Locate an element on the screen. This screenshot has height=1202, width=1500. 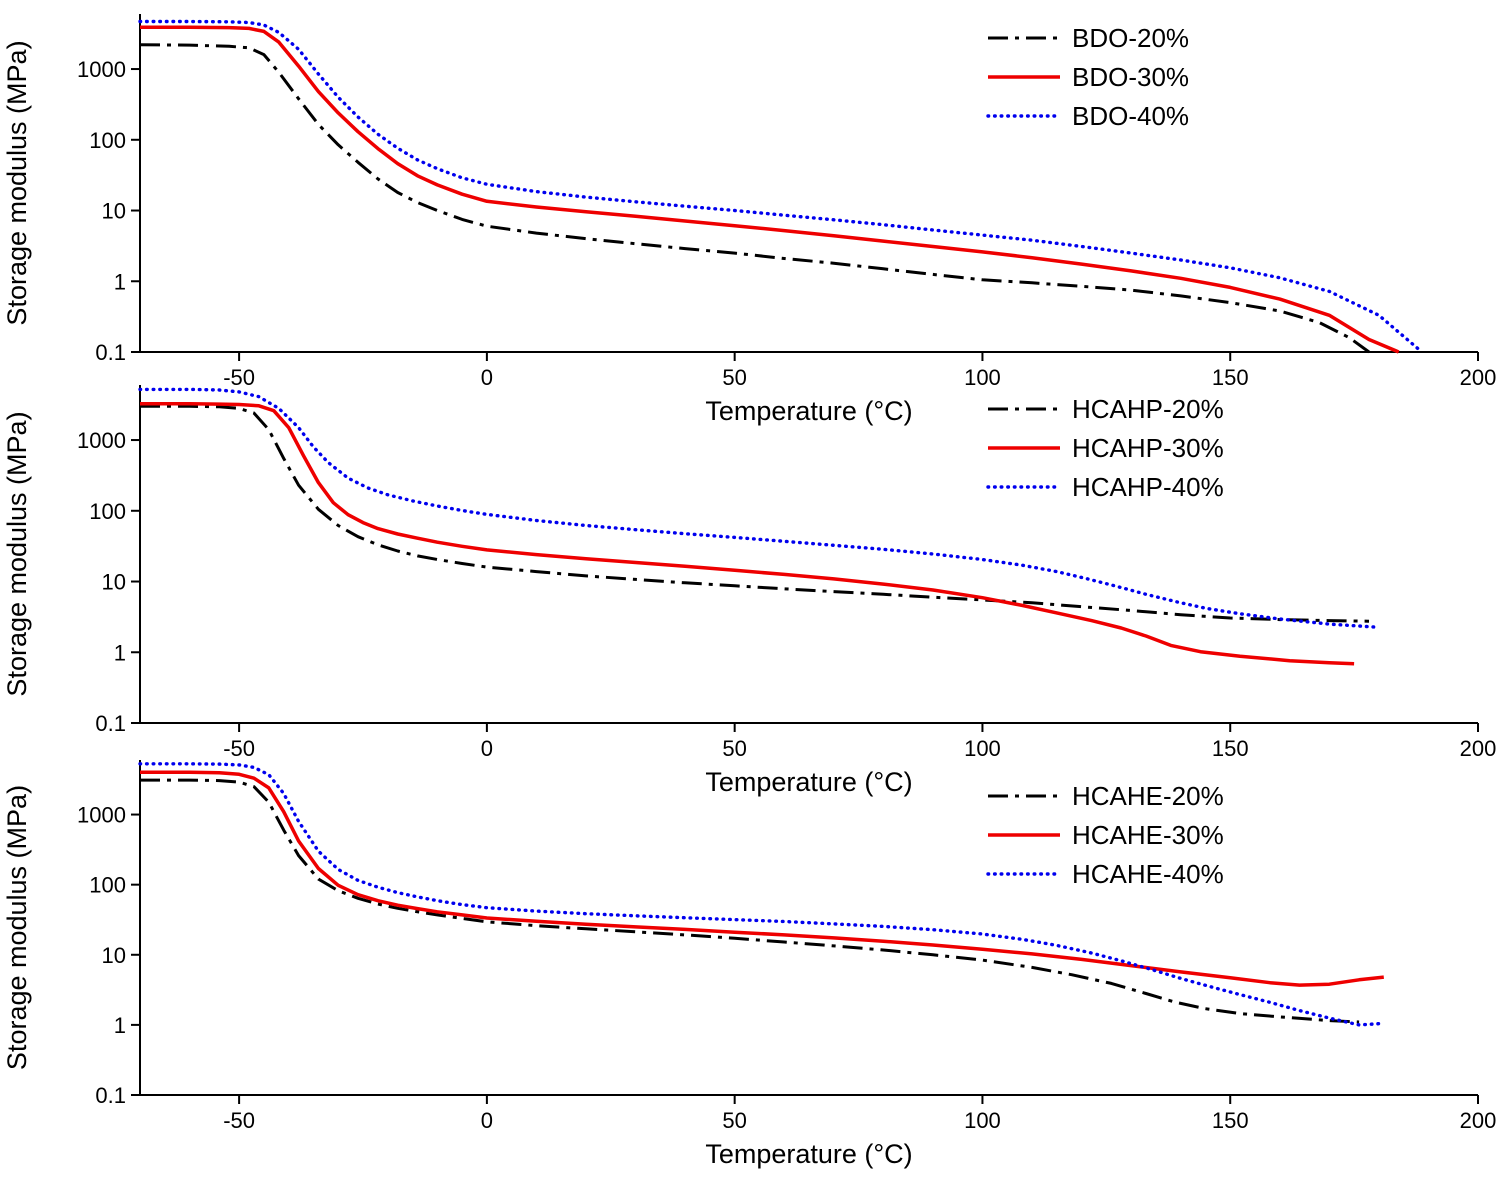
legend-label-HCAHP-20%: HCAHP-20% is located at coordinates (1148, 409).